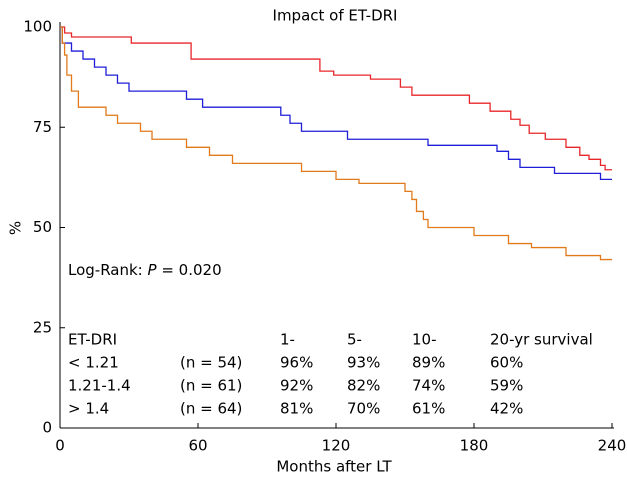 The height and width of the screenshot is (485, 627). What do you see at coordinates (334, 467) in the screenshot?
I see `x-axis-label: Months after LT` at bounding box center [334, 467].